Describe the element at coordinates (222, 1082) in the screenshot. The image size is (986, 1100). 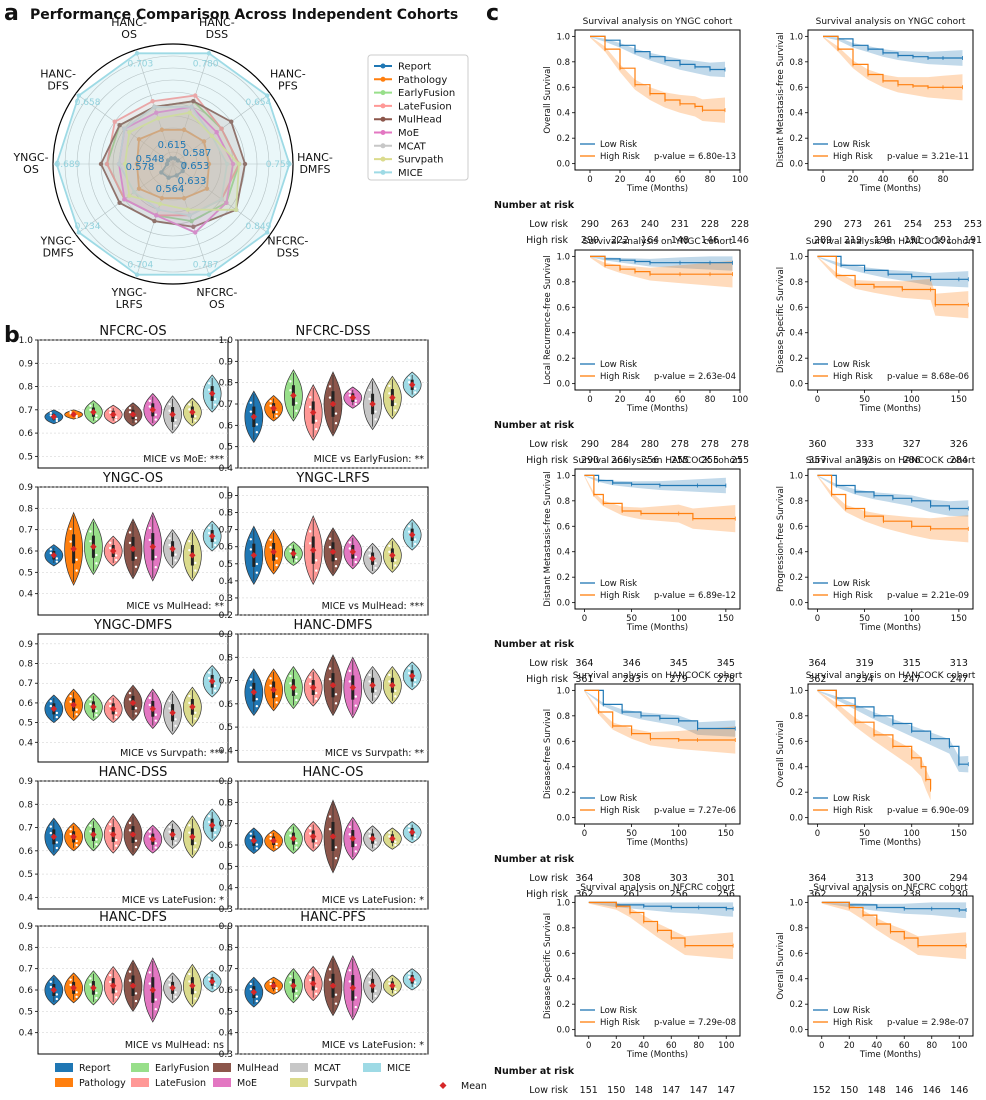
I see `legend-swatch-moe` at that location.